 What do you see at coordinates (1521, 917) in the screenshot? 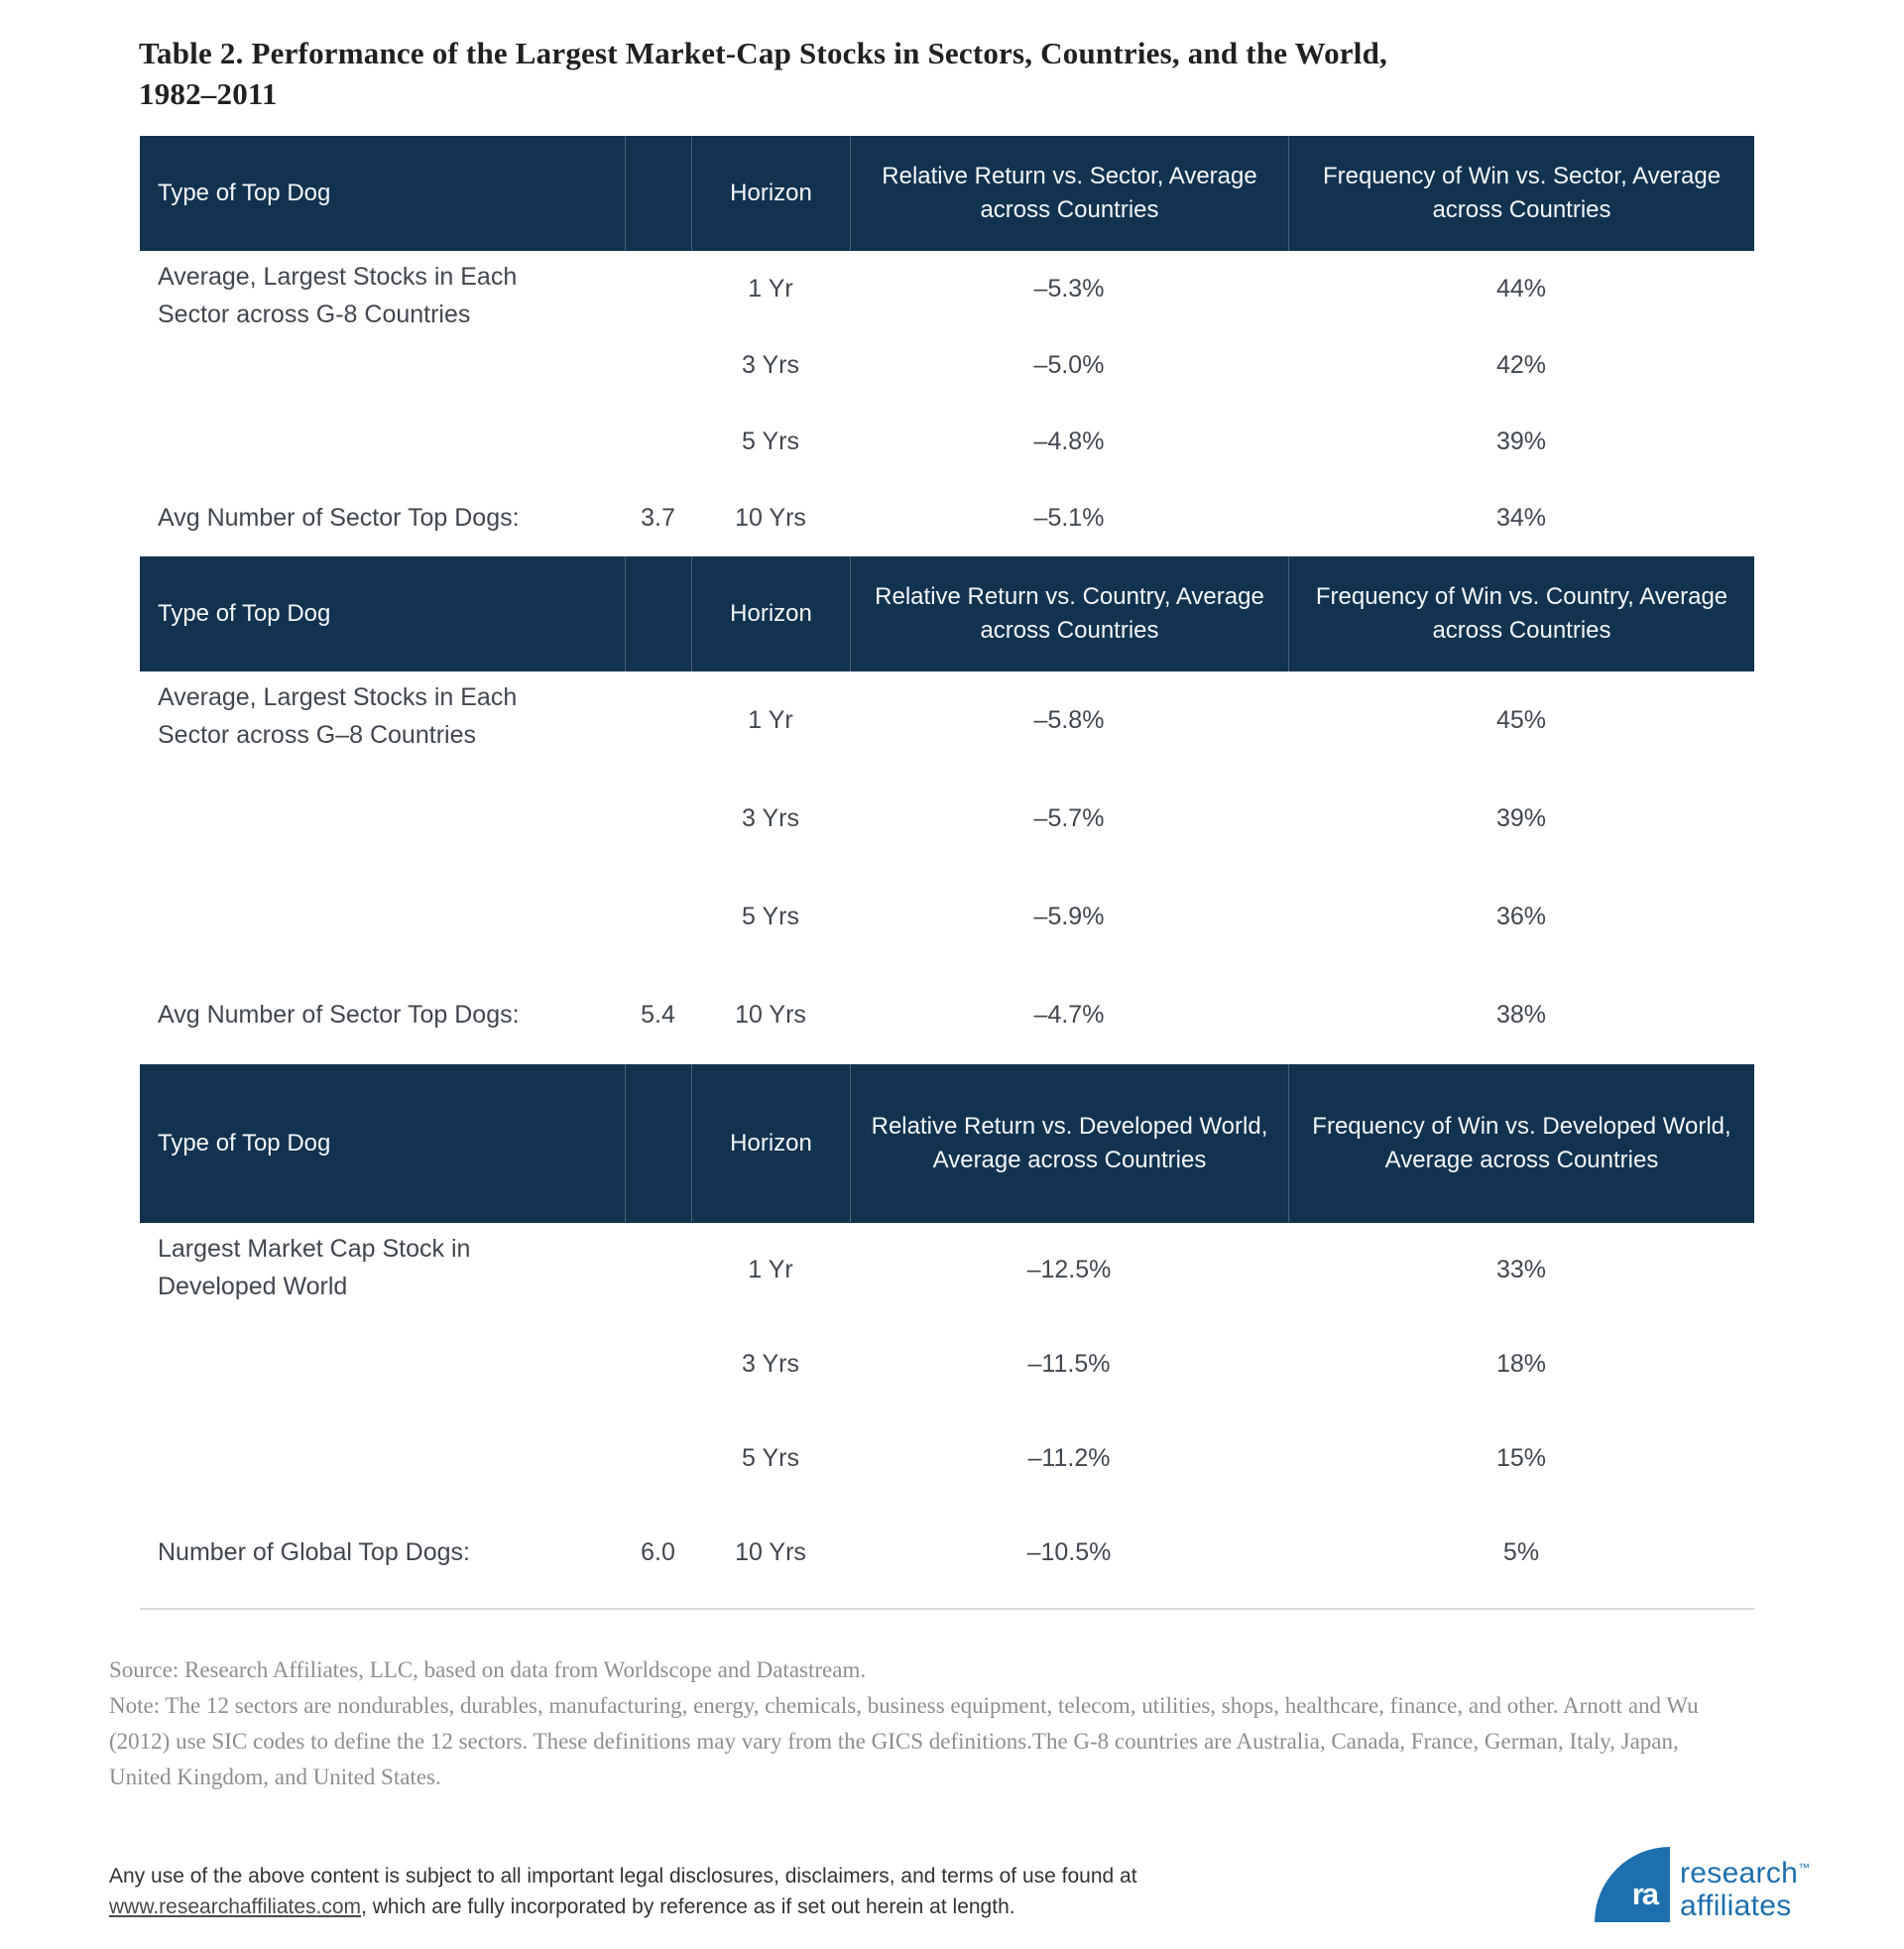
I see `frequency-cell: 36%` at bounding box center [1521, 917].